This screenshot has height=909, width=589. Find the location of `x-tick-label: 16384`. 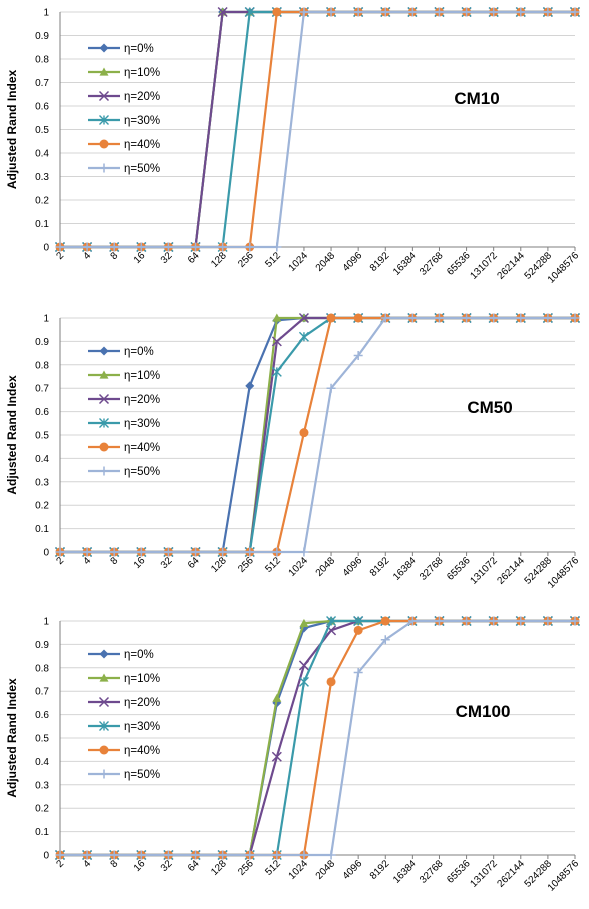

x-tick-label: 16384 is located at coordinates (405, 264).